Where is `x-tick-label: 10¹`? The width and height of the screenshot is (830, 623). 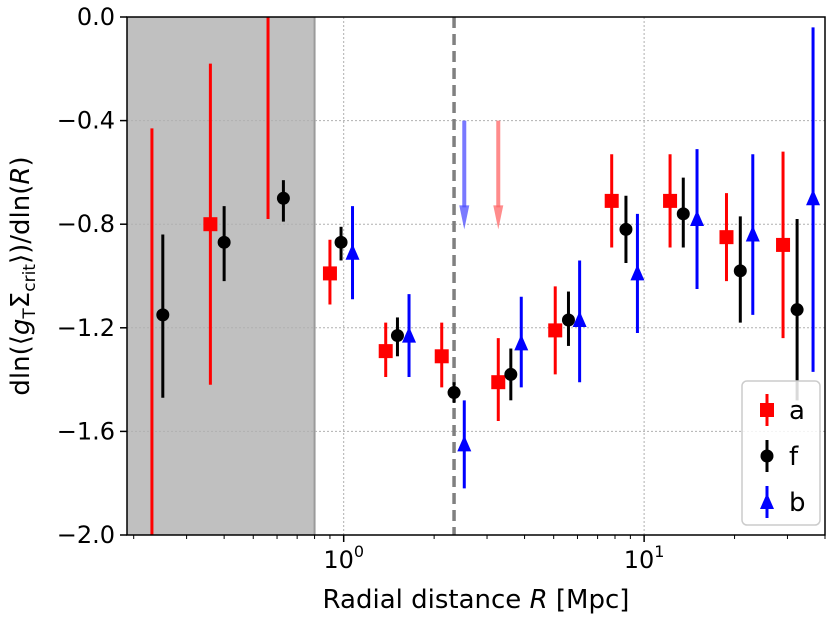
x-tick-label: 10¹ is located at coordinates (644, 558).